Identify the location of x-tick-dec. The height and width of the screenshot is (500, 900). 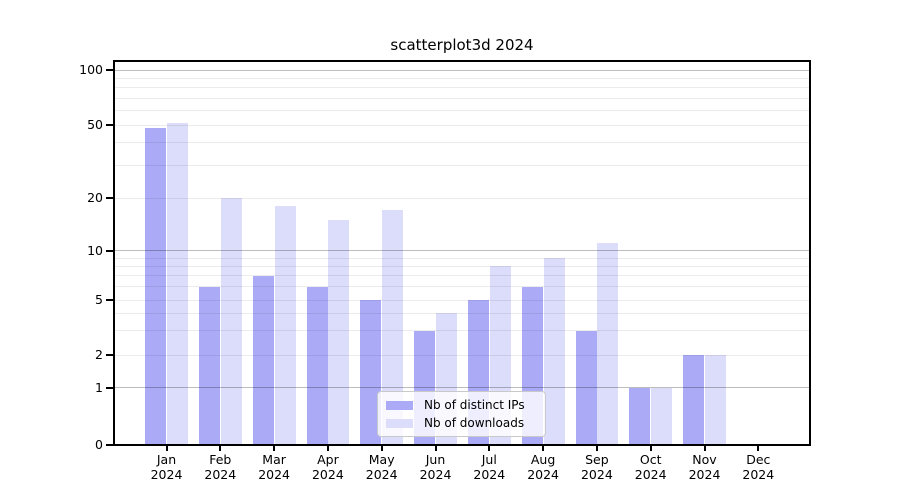
(758, 448).